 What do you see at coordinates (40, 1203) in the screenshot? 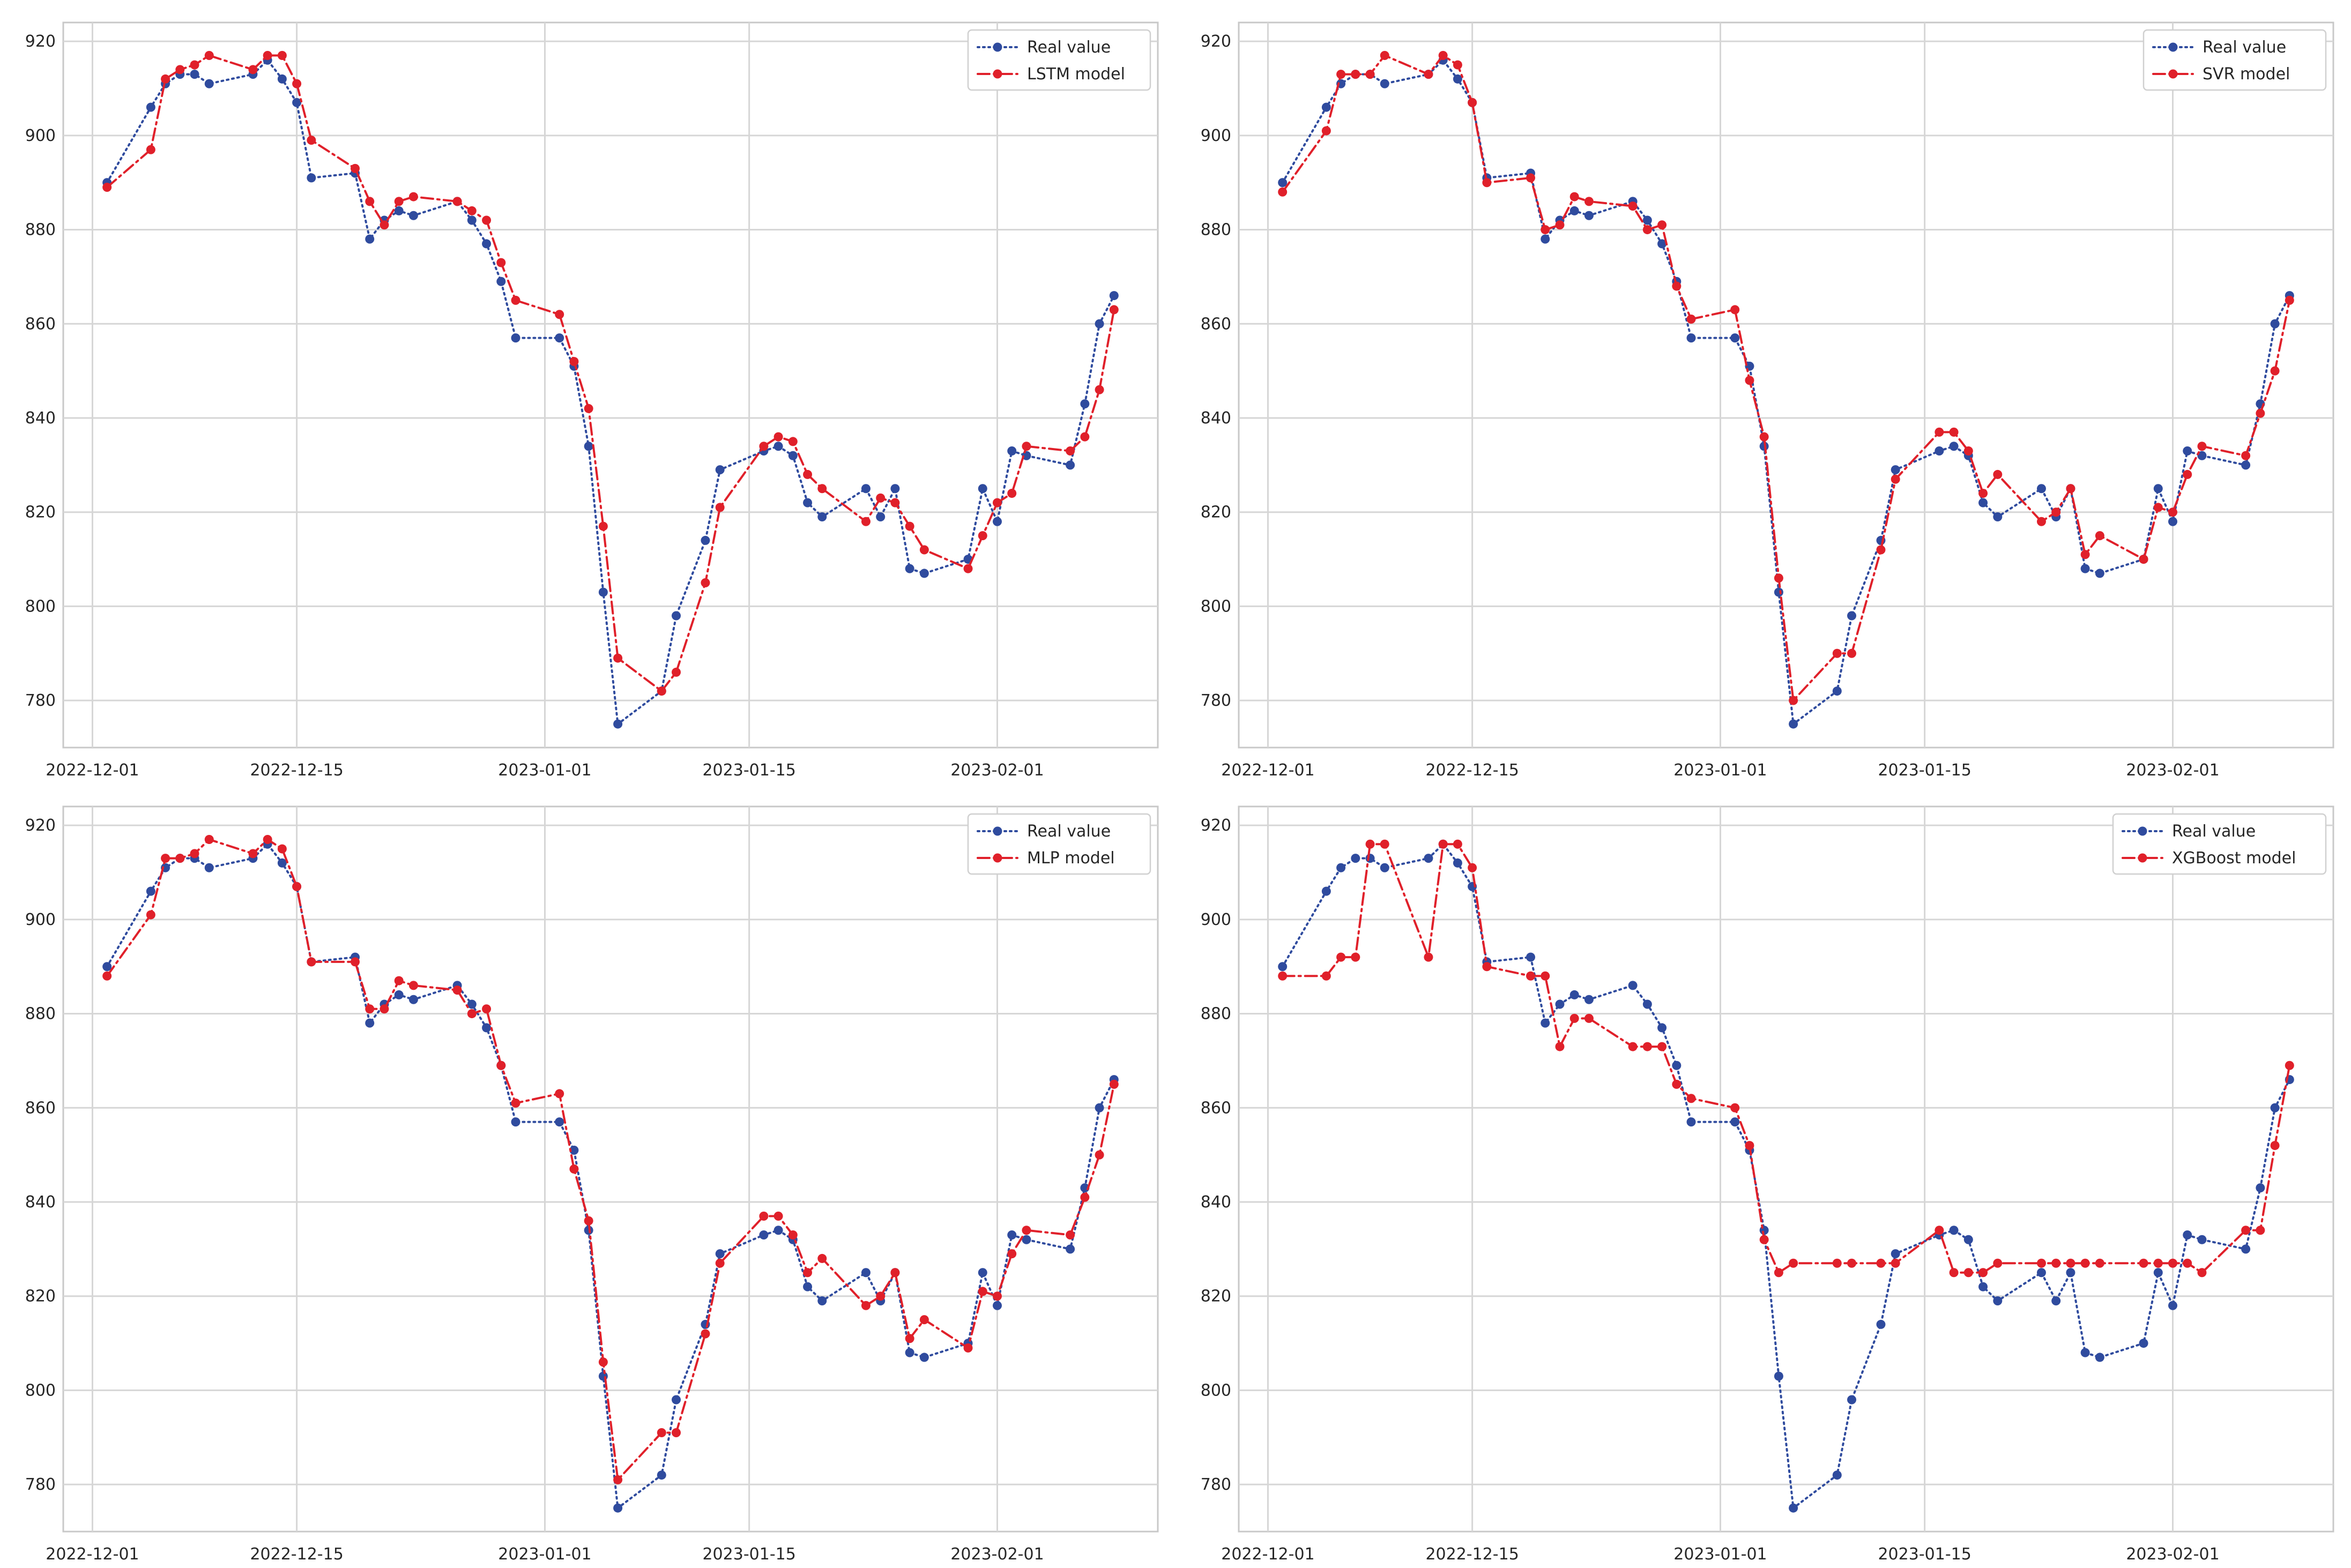
I see `y-tick-label: 840` at bounding box center [40, 1203].